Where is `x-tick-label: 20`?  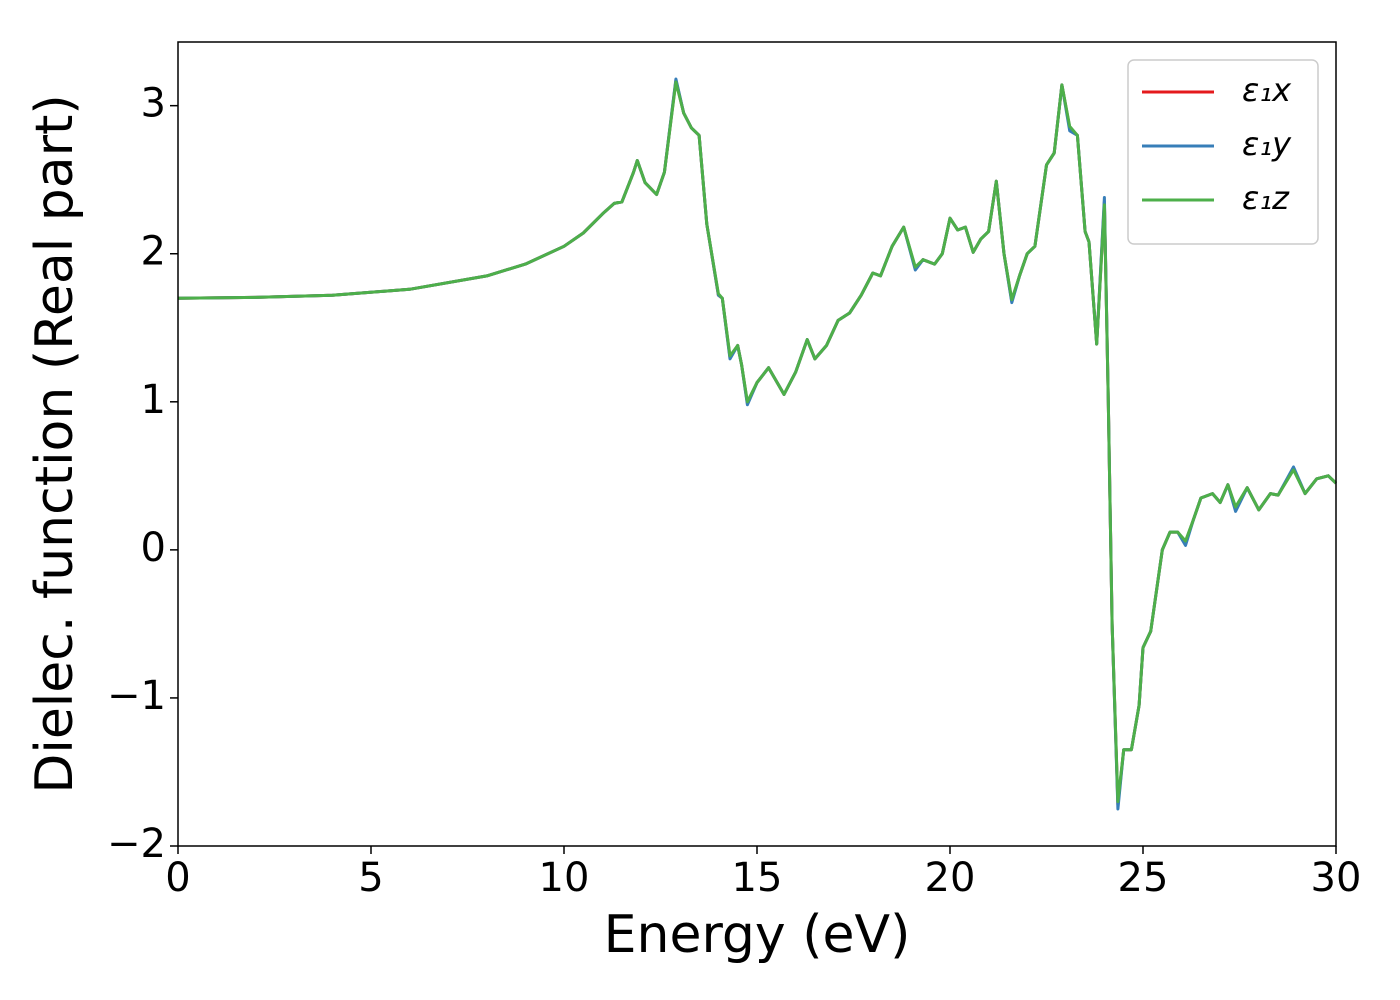 x-tick-label: 20 is located at coordinates (950, 878).